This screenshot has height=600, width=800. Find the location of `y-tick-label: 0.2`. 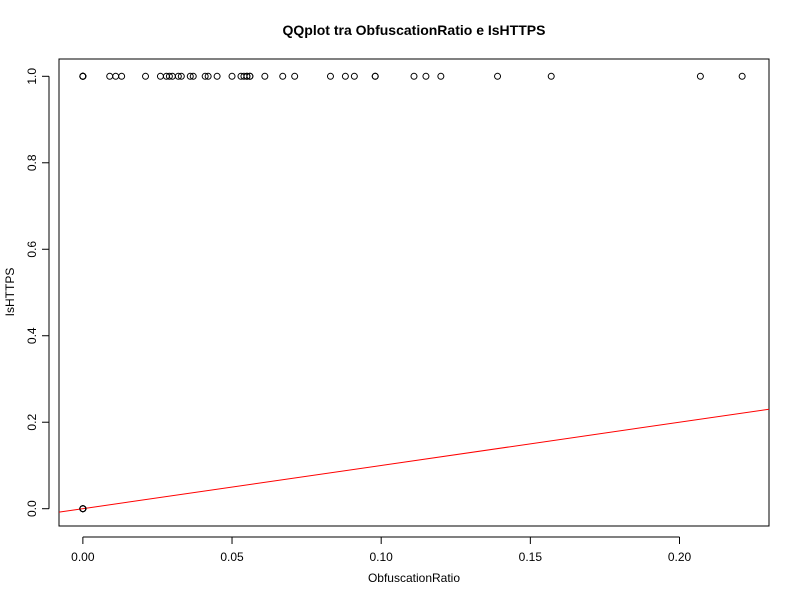

y-tick-label: 0.2 is located at coordinates (32, 422).